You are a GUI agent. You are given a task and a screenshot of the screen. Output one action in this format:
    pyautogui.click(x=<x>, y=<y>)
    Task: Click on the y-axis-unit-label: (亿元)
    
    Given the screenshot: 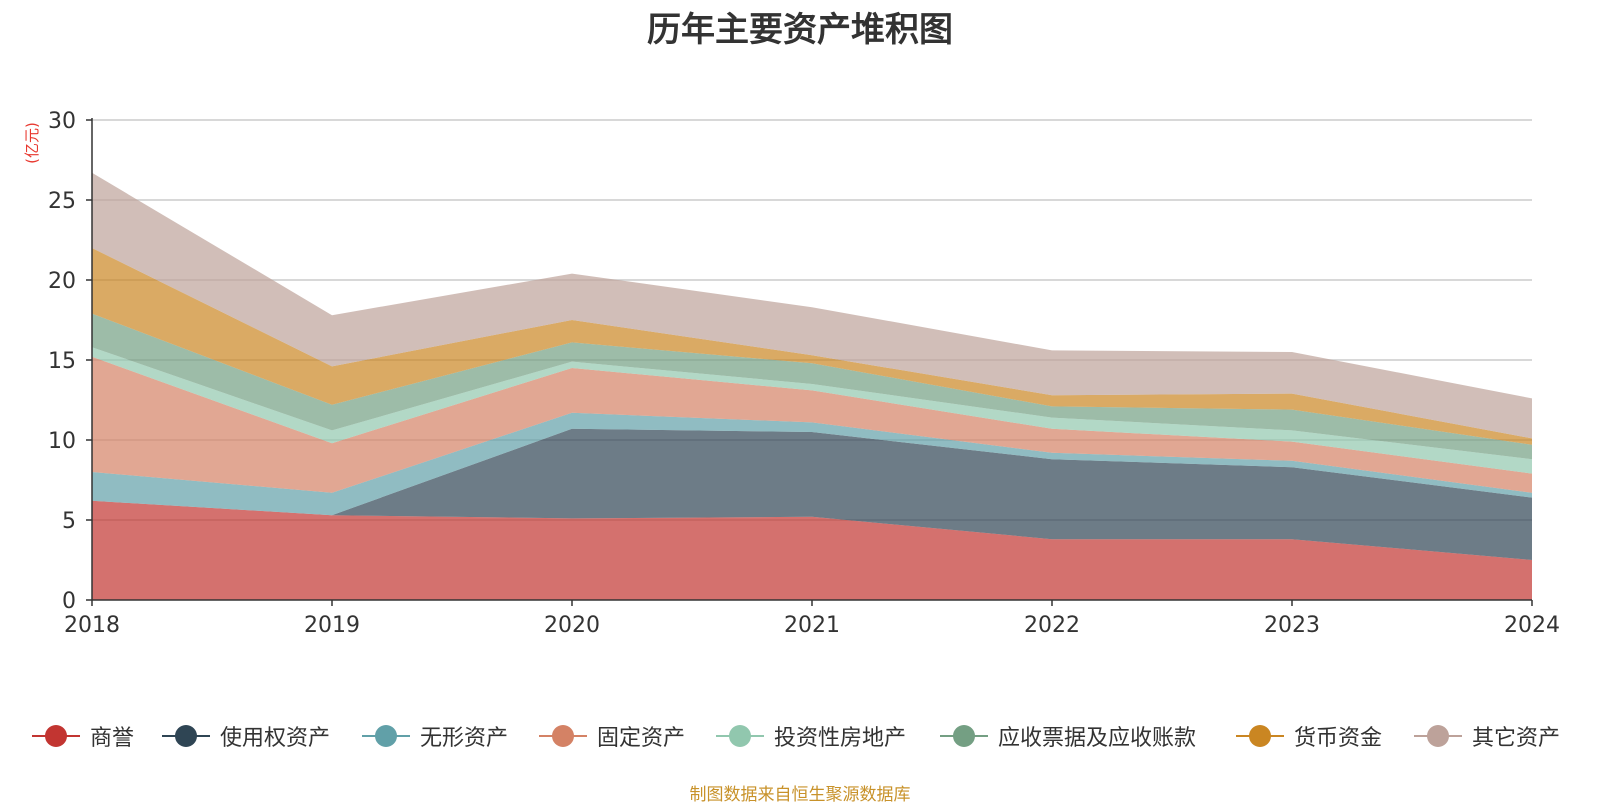 What is the action you would take?
    pyautogui.click(x=32, y=143)
    